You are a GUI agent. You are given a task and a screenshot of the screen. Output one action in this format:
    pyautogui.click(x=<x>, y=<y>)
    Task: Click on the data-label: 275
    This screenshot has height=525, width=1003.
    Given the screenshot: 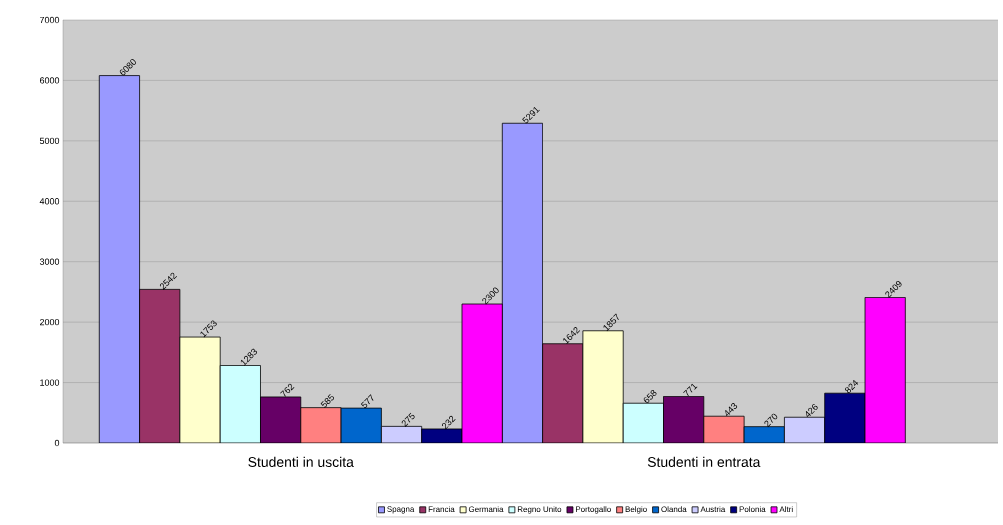 What is the action you would take?
    pyautogui.click(x=408, y=419)
    